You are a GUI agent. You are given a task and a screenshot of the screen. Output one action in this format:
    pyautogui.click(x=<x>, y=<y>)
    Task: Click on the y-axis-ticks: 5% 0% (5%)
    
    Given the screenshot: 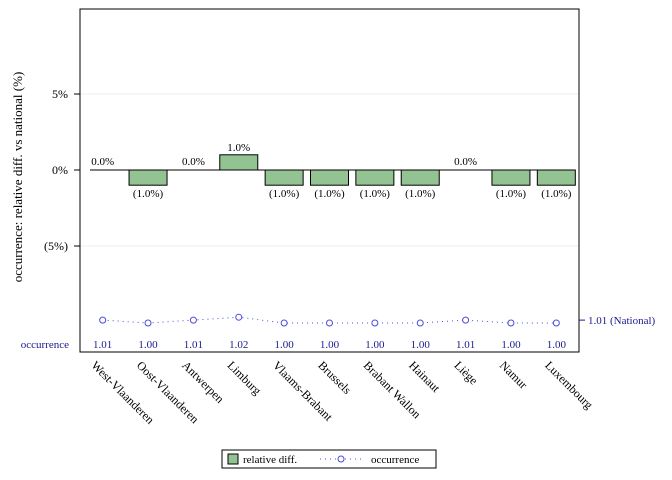 What is the action you would take?
    pyautogui.click(x=62, y=170)
    